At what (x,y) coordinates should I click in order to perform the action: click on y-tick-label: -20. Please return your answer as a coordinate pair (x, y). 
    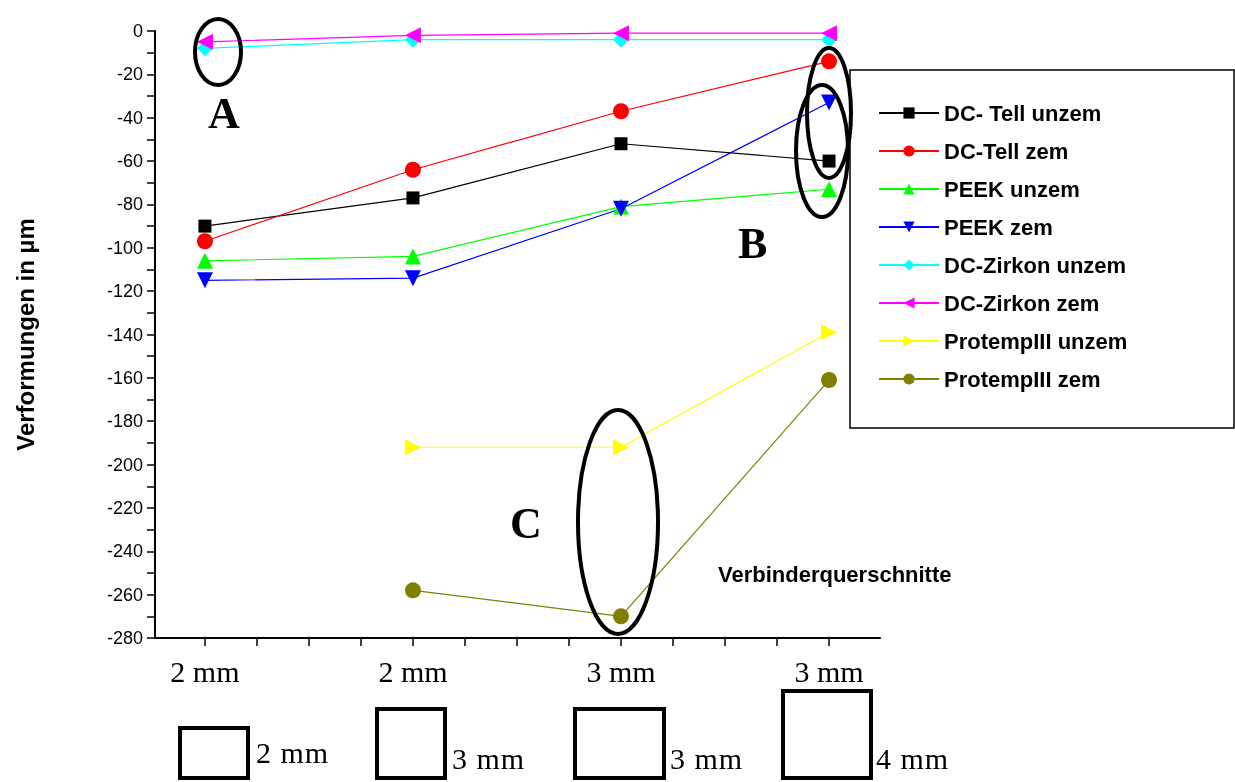
    Looking at the image, I should click on (129, 74).